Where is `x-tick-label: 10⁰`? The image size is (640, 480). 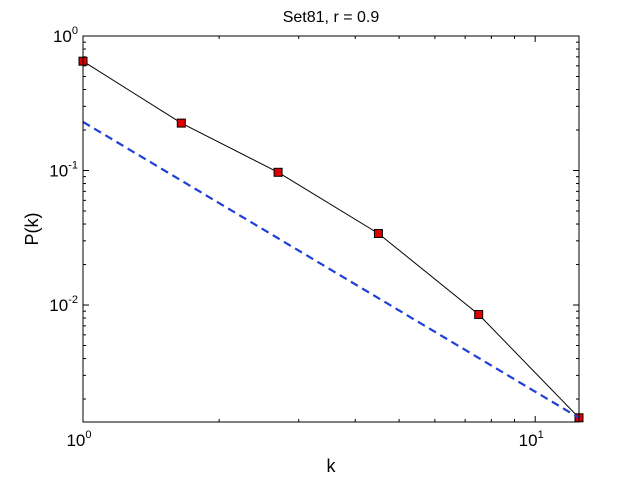
x-tick-label: 10⁰ is located at coordinates (78, 439).